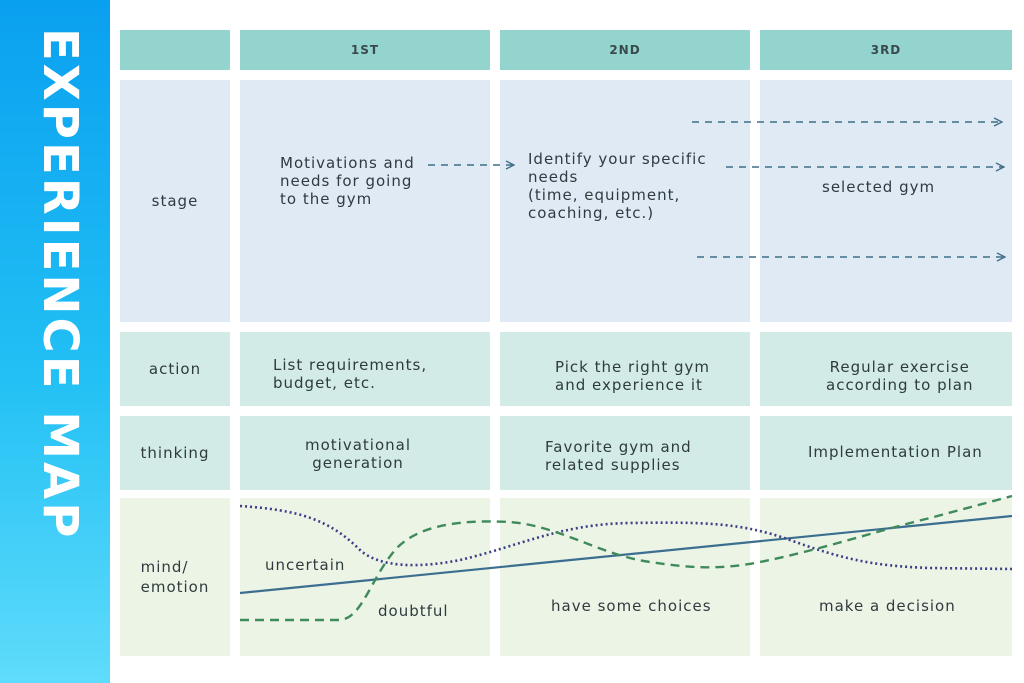  What do you see at coordinates (60, 284) in the screenshot?
I see `map-title: EXPERIENCE MAP` at bounding box center [60, 284].